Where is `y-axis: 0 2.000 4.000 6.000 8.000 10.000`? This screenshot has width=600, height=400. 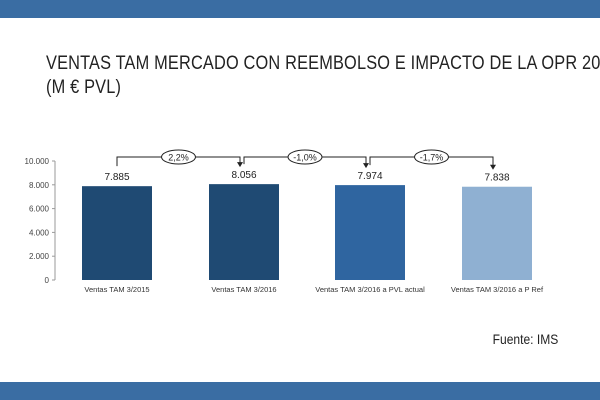 y-axis: 0 2.000 4.000 6.000 8.000 10.000 is located at coordinates (40, 221).